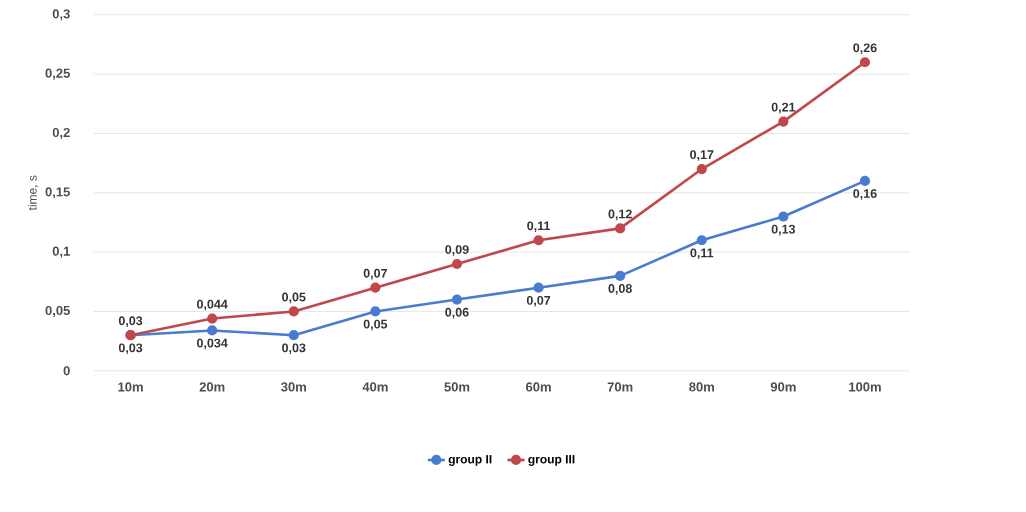  What do you see at coordinates (701, 387) in the screenshot?
I see `x-tick-label: 80m` at bounding box center [701, 387].